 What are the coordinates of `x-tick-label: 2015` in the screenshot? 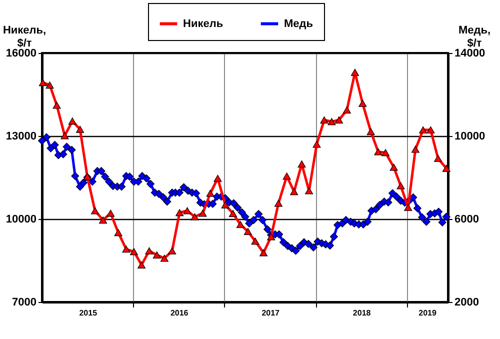 It's located at (88, 313).